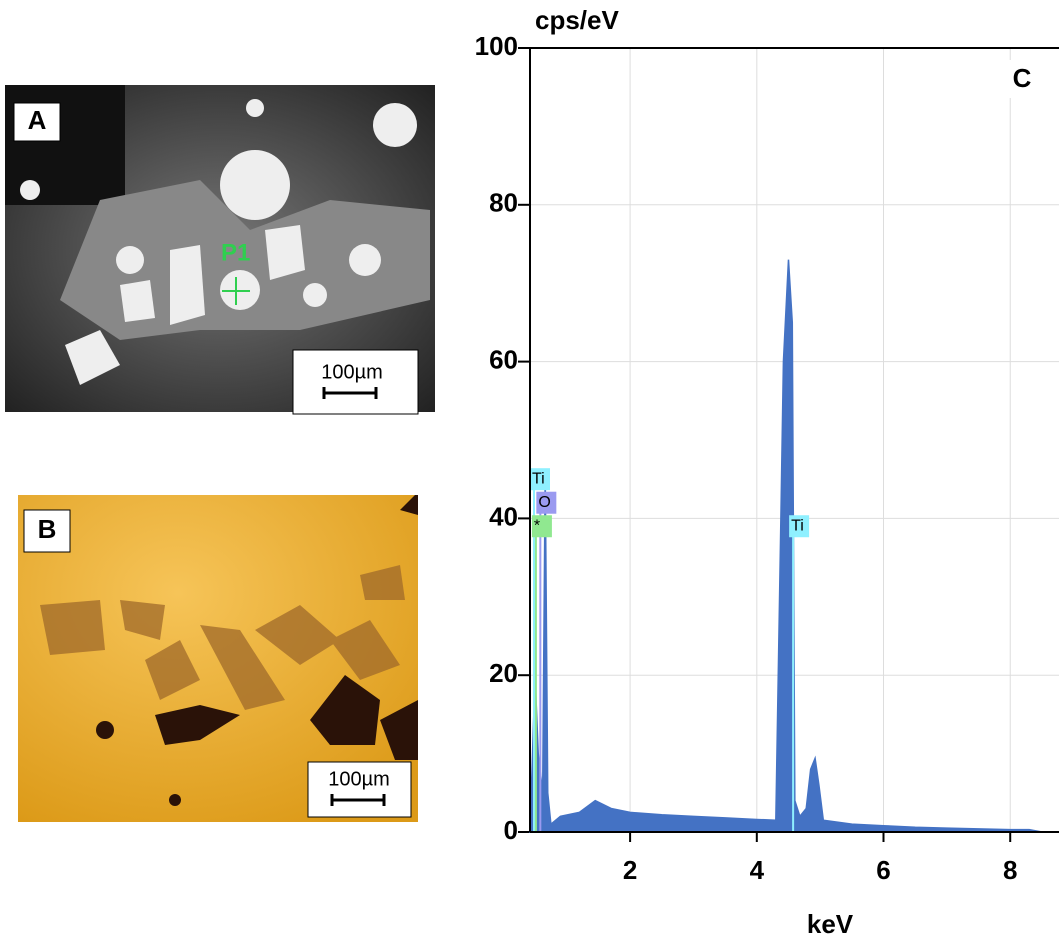 This screenshot has width=1059, height=945. What do you see at coordinates (630, 870) in the screenshot?
I see `x-tick-label: 2` at bounding box center [630, 870].